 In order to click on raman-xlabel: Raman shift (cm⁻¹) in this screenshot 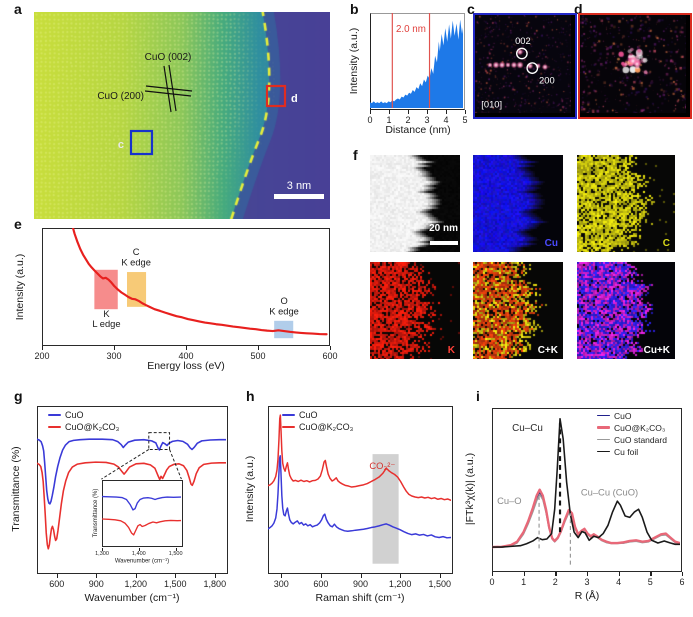, I will do `click(360, 598)`.